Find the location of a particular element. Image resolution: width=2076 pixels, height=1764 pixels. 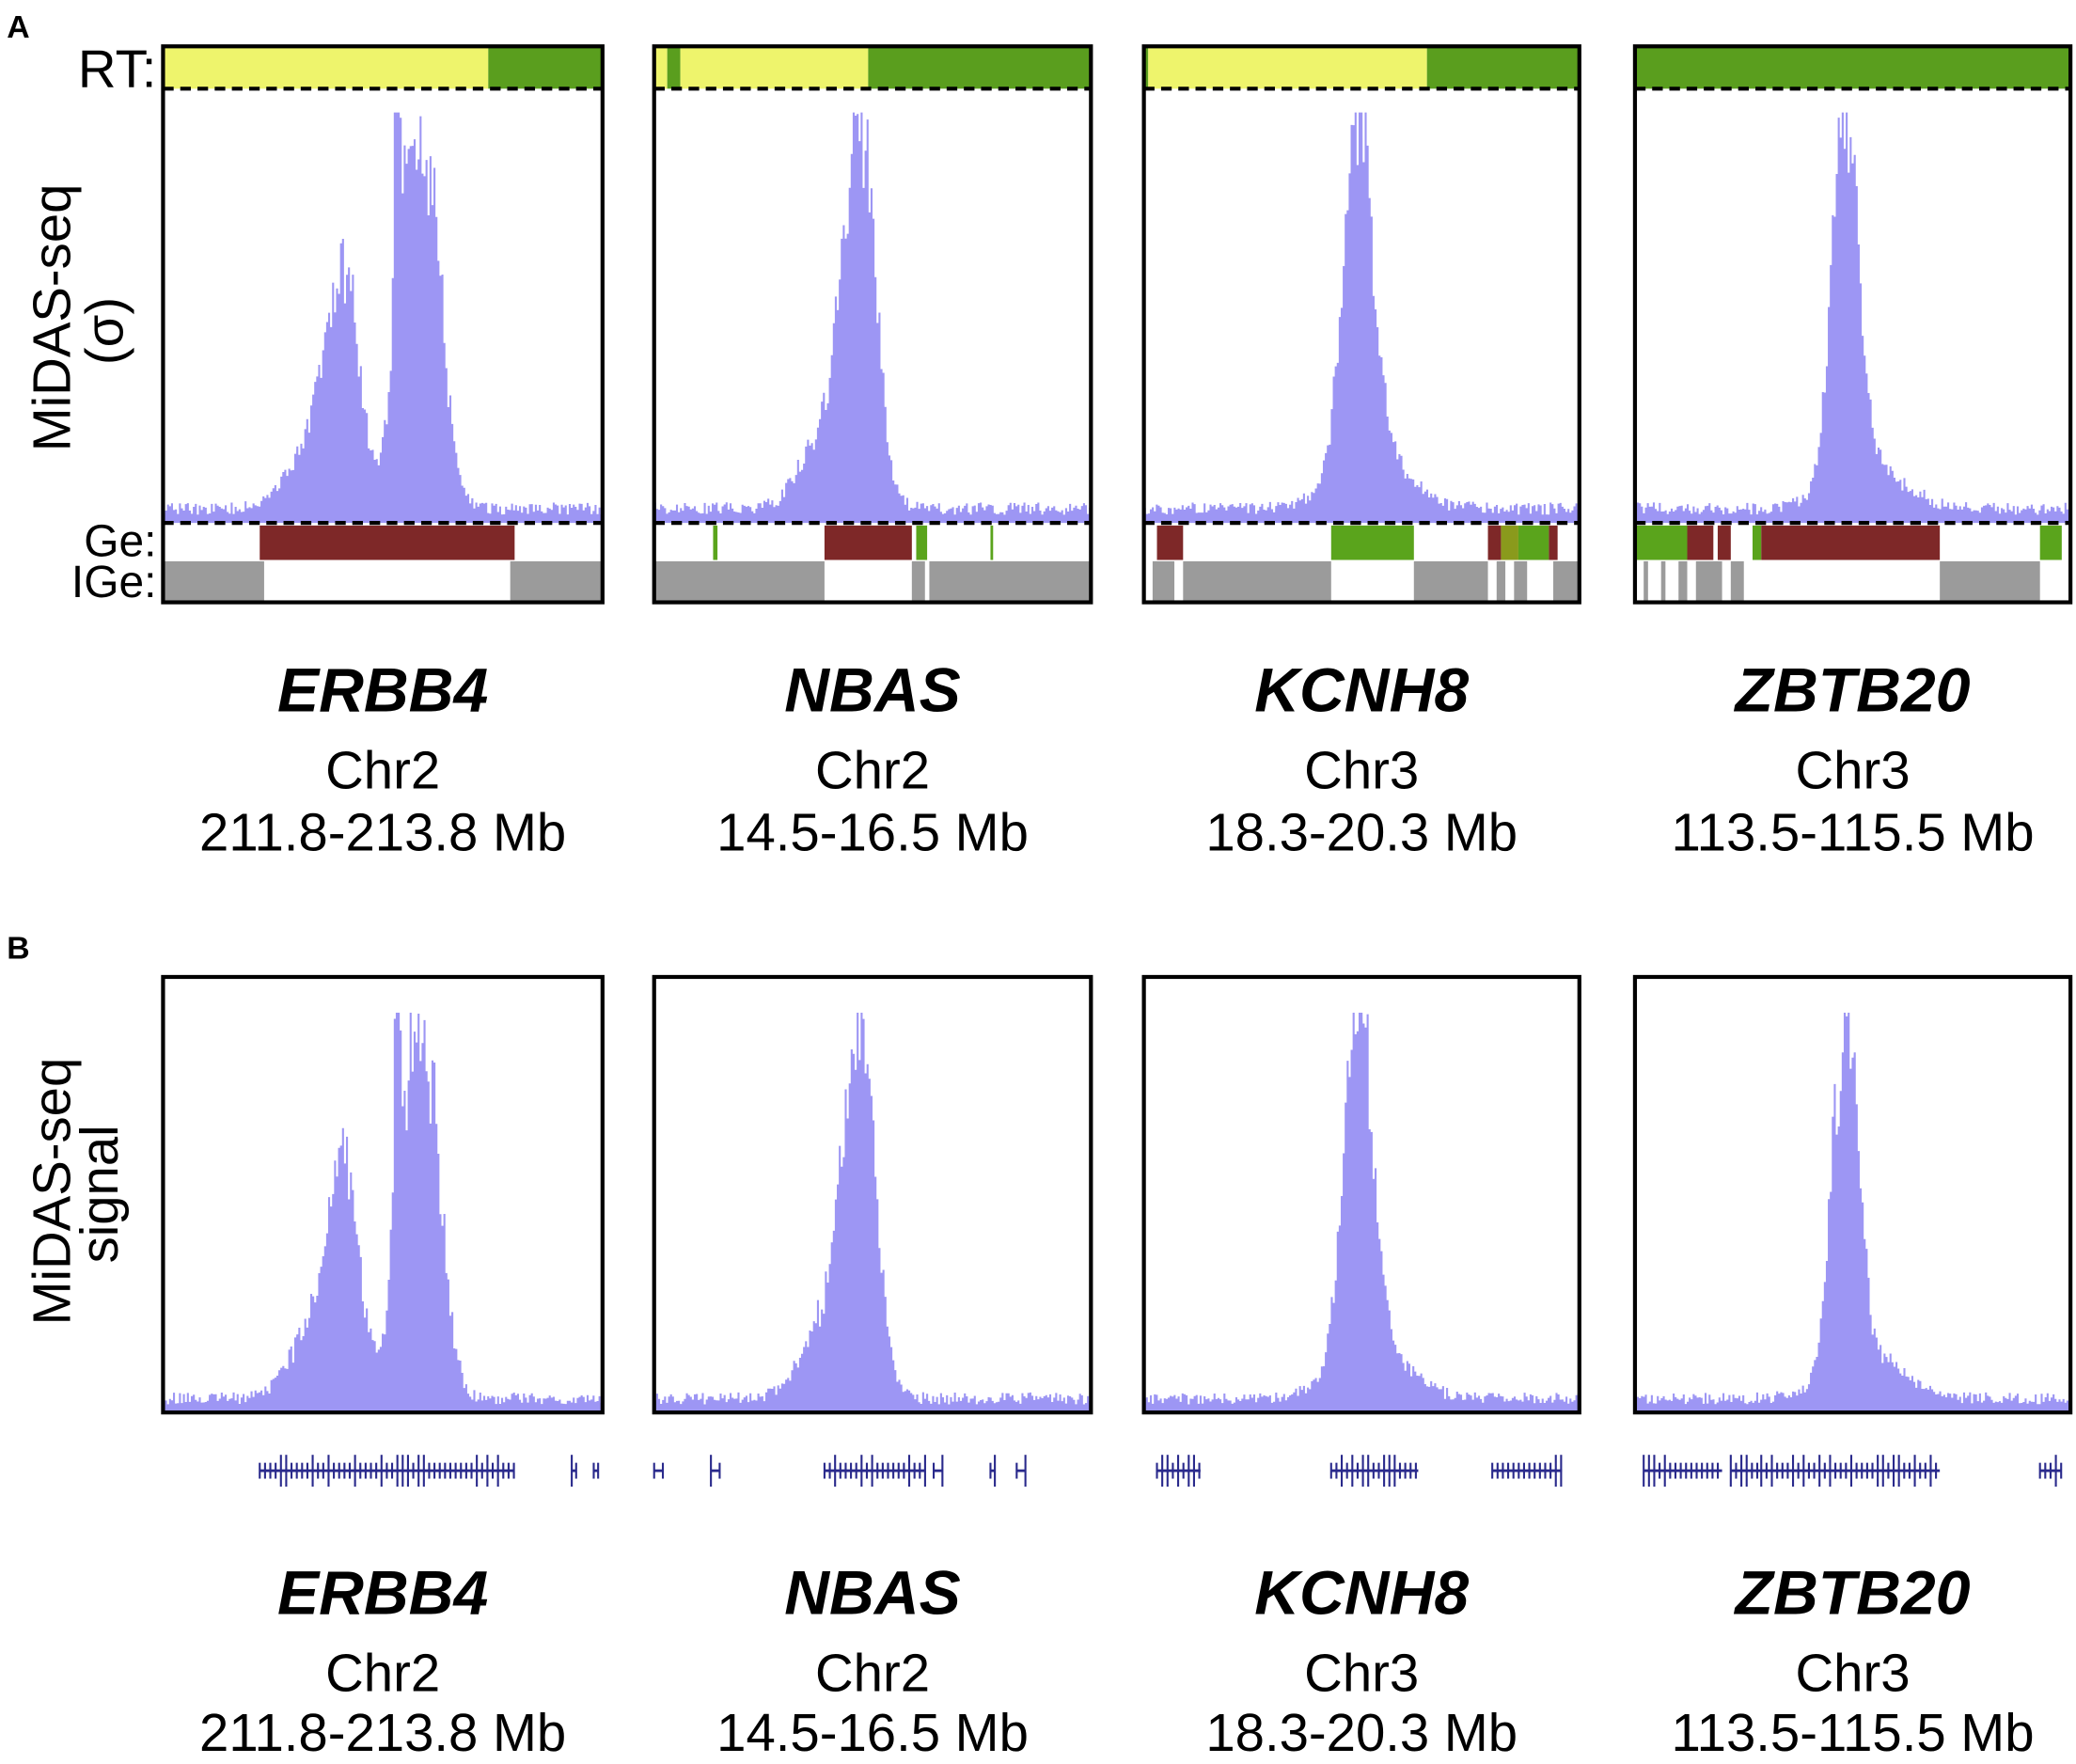

track-label: RT: is located at coordinates (117, 69).